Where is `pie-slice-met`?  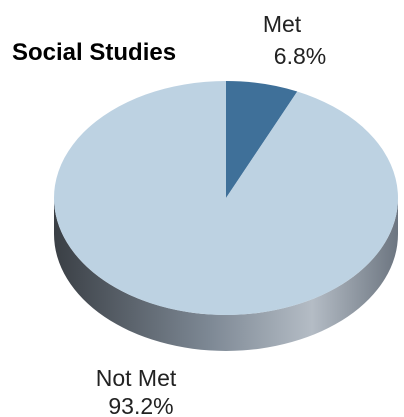 pie-slice-met is located at coordinates (262, 139).